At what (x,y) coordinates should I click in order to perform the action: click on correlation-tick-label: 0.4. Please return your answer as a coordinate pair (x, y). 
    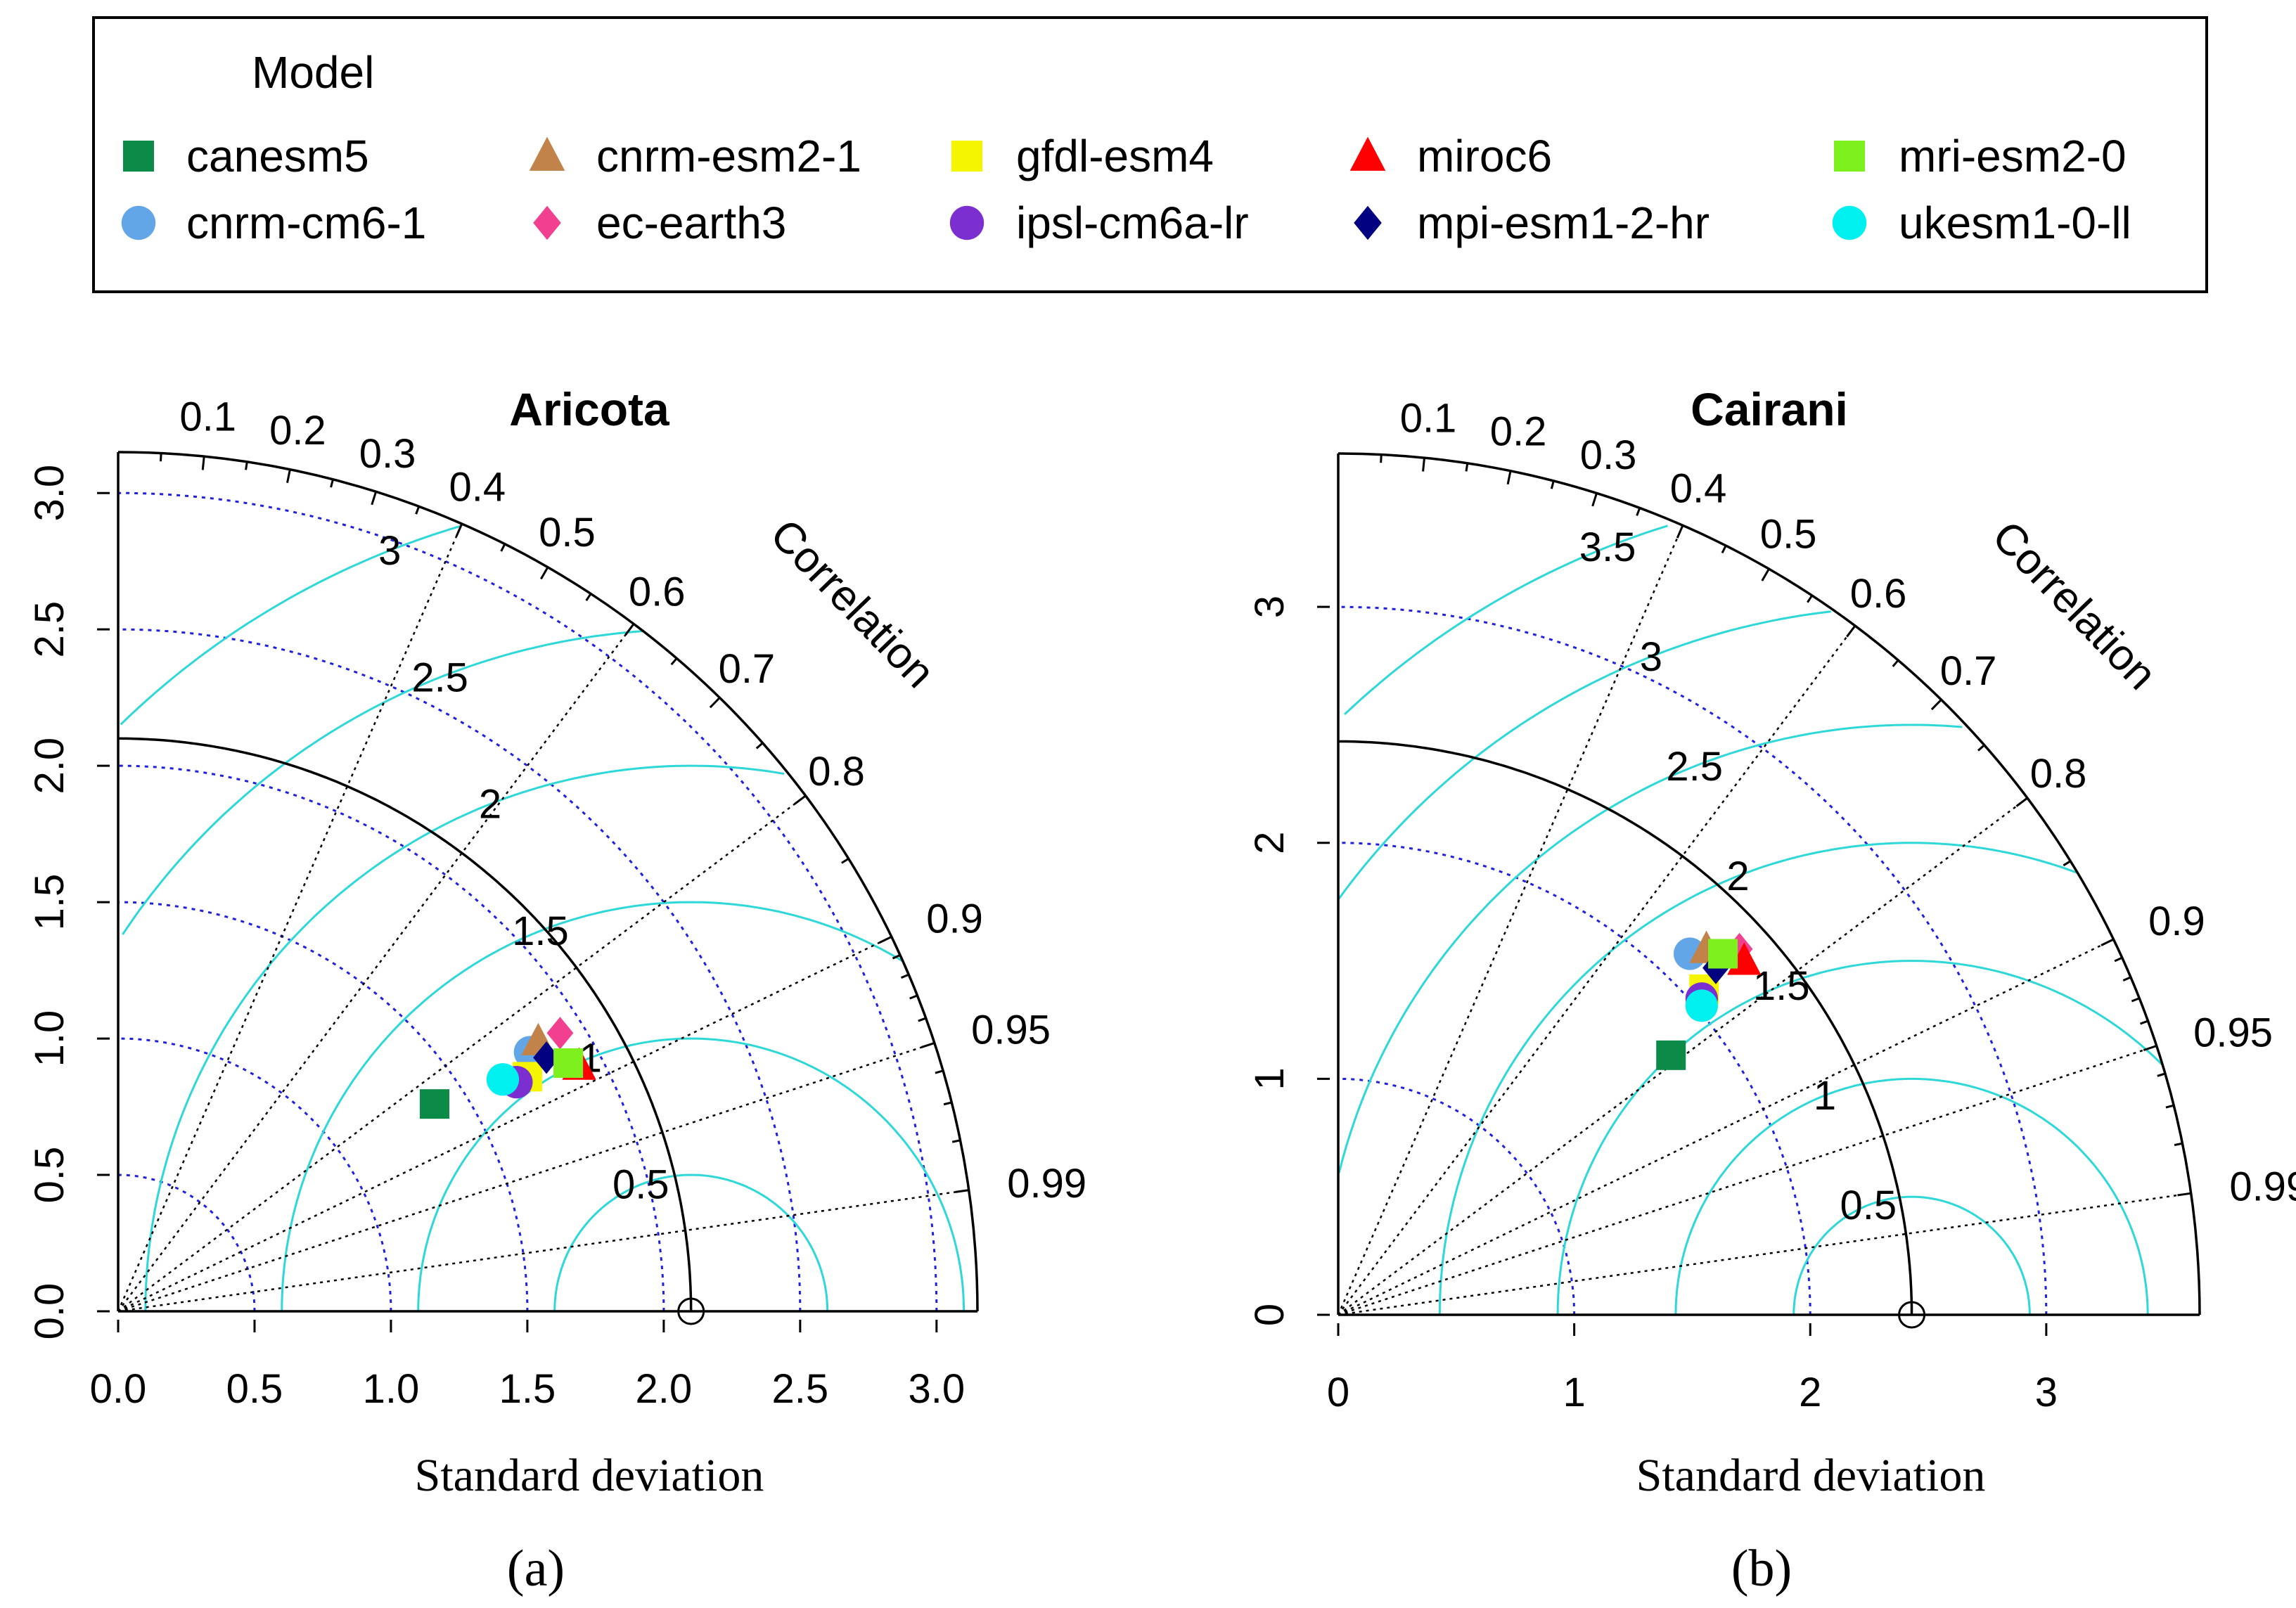
    Looking at the image, I should click on (1698, 489).